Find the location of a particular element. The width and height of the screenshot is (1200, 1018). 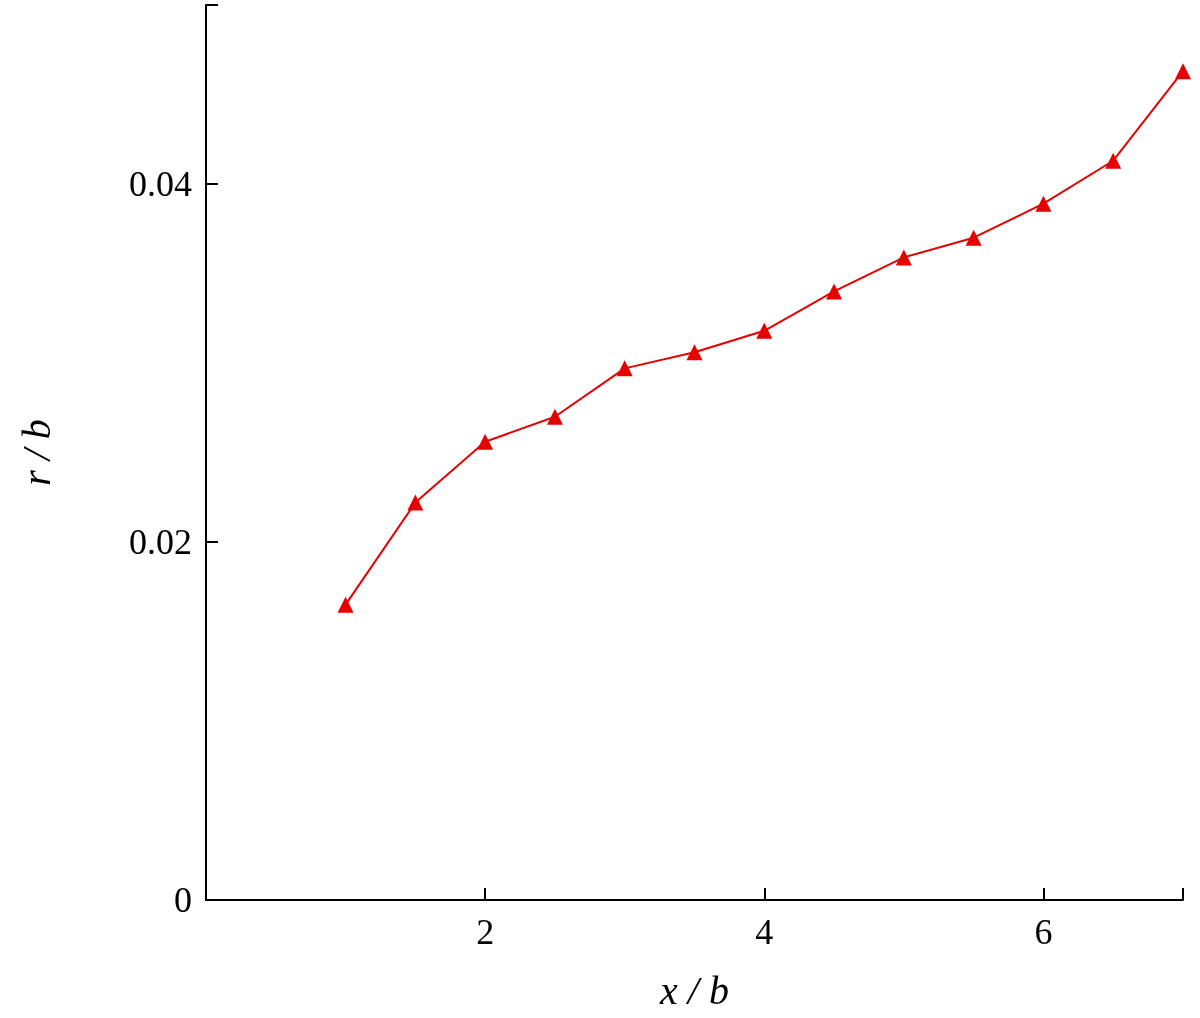

y-tick-label: 0.02 is located at coordinates (160, 542).